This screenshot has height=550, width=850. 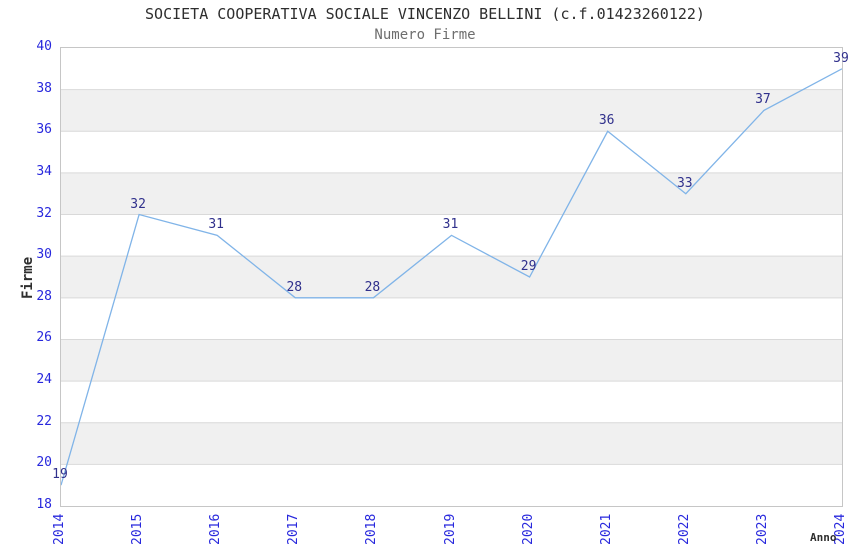 I want to click on x-axis-label: Anno, so click(x=823, y=537).